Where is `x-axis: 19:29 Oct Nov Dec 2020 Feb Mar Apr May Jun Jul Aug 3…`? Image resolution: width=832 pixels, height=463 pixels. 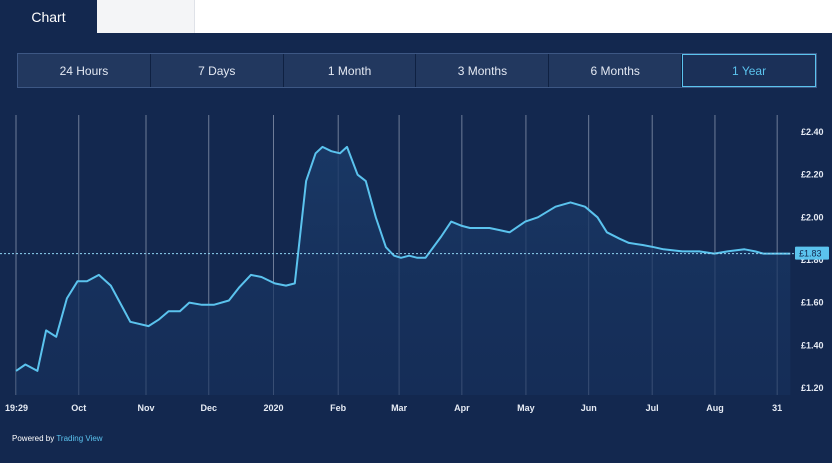
x-axis: 19:29 Oct Nov Dec 2020 Feb Mar Apr May Jun Jul Aug 3… is located at coordinates (393, 408).